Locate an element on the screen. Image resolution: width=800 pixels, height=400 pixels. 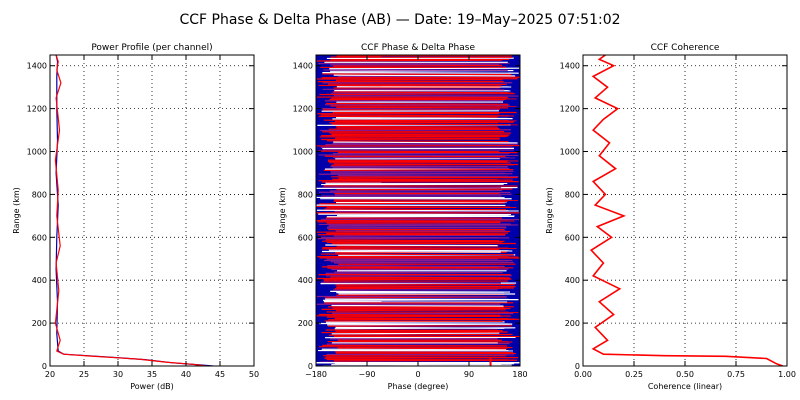
x-tick-label: 0 is located at coordinates (417, 374).